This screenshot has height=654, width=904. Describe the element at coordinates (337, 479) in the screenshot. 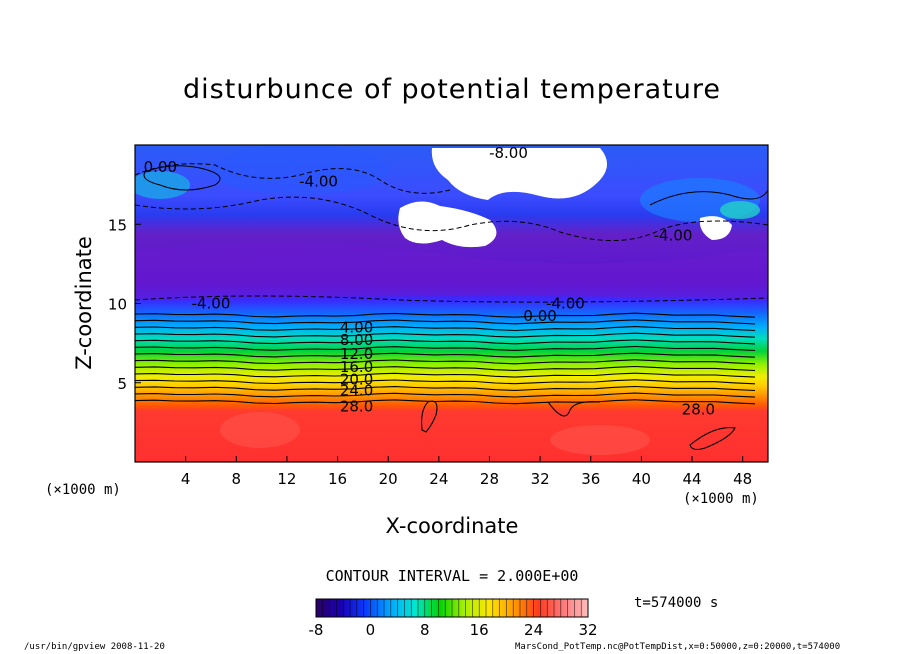

I see `x-tick-label: 16` at that location.